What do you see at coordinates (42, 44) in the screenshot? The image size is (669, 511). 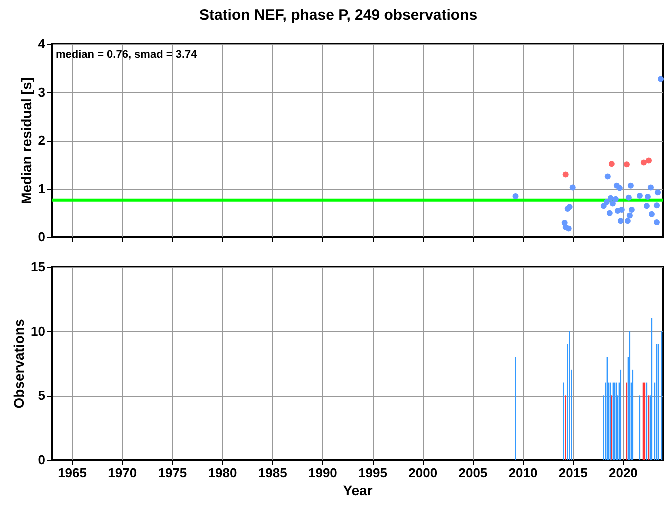 I see `y-tick-label: 4` at bounding box center [42, 44].